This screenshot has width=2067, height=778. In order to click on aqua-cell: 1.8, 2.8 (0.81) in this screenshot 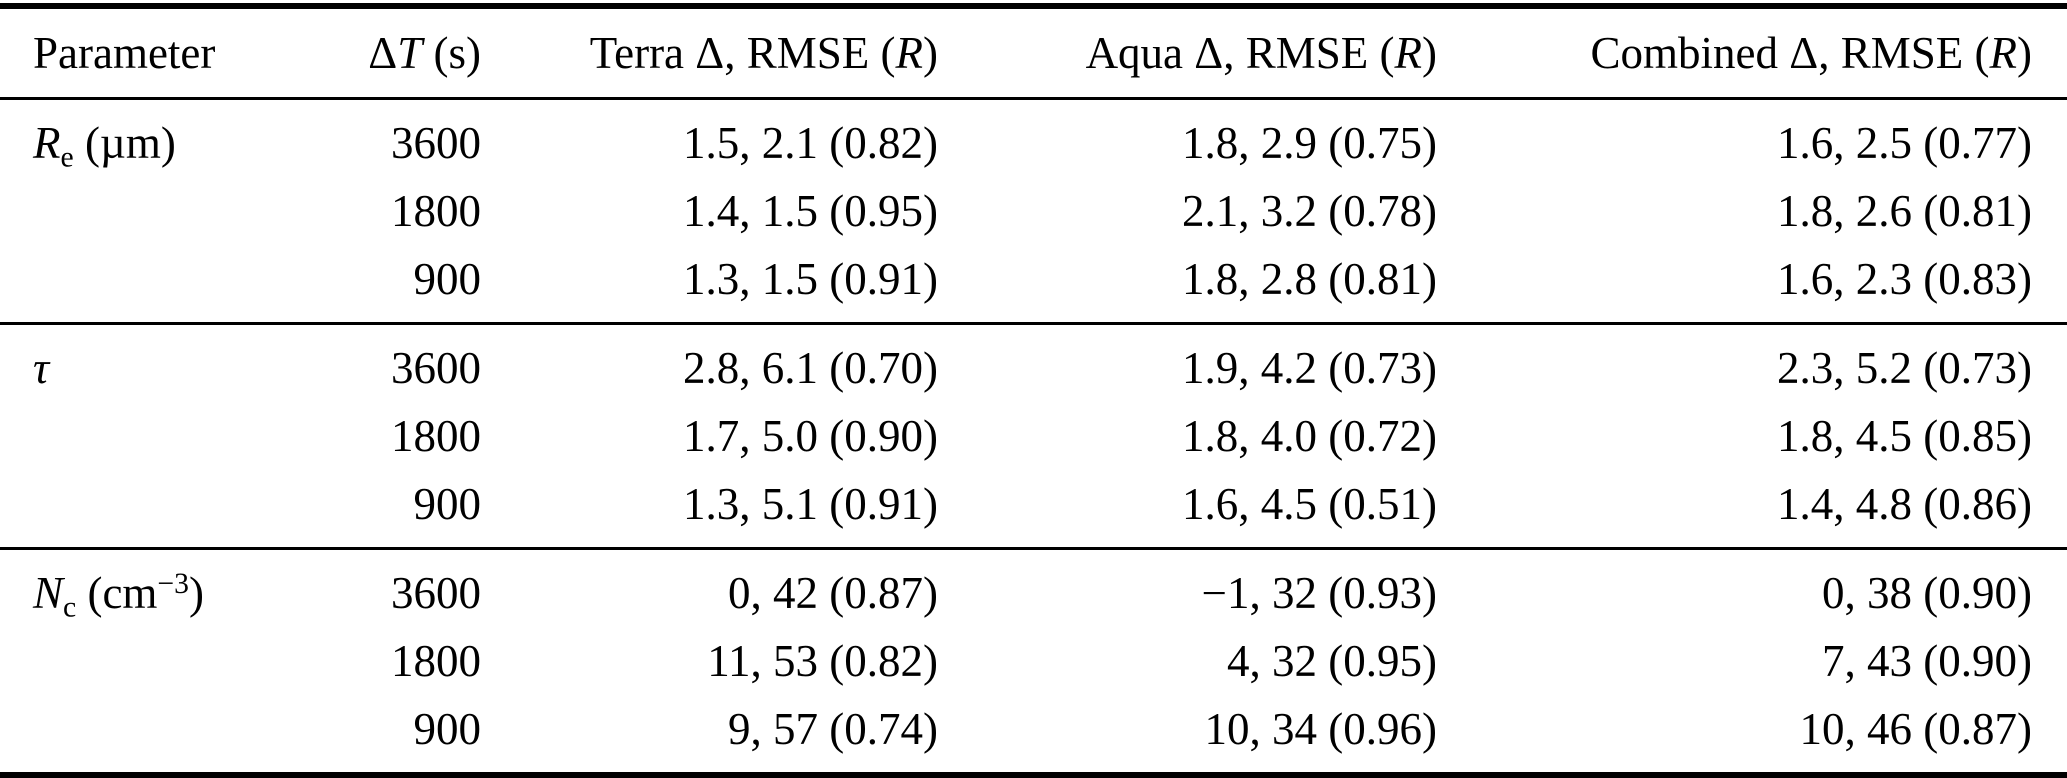, I will do `click(1309, 279)`.